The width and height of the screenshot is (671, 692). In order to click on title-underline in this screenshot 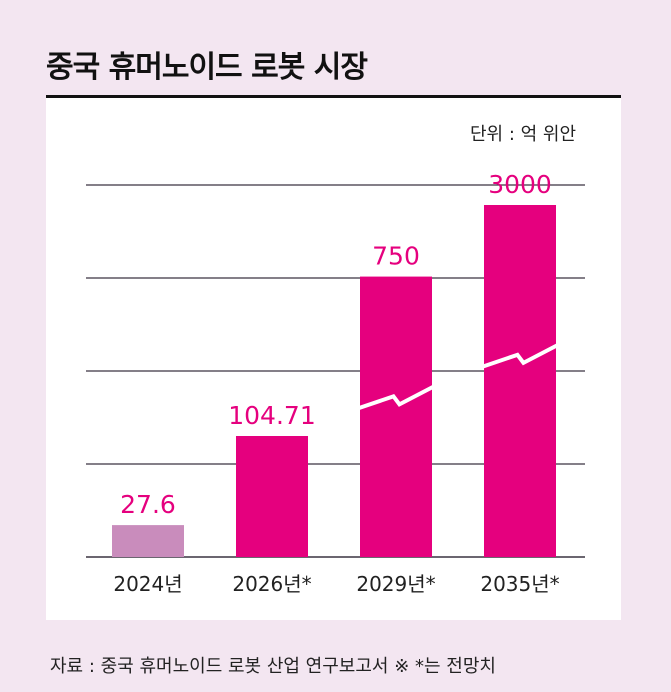, I will do `click(333, 96)`.